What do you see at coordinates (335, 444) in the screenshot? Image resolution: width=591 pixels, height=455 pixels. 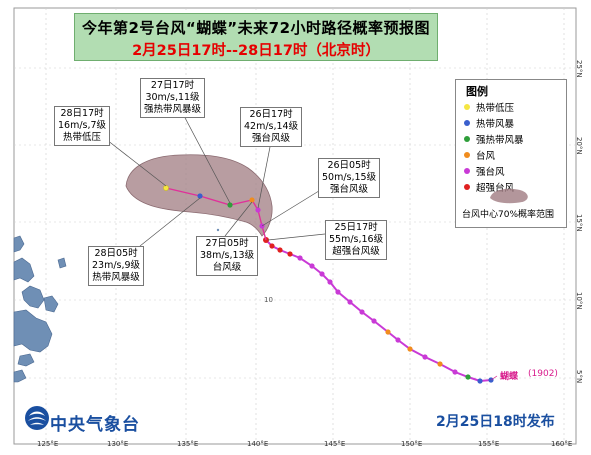 I see `lon-tick: 145°E` at bounding box center [335, 444].